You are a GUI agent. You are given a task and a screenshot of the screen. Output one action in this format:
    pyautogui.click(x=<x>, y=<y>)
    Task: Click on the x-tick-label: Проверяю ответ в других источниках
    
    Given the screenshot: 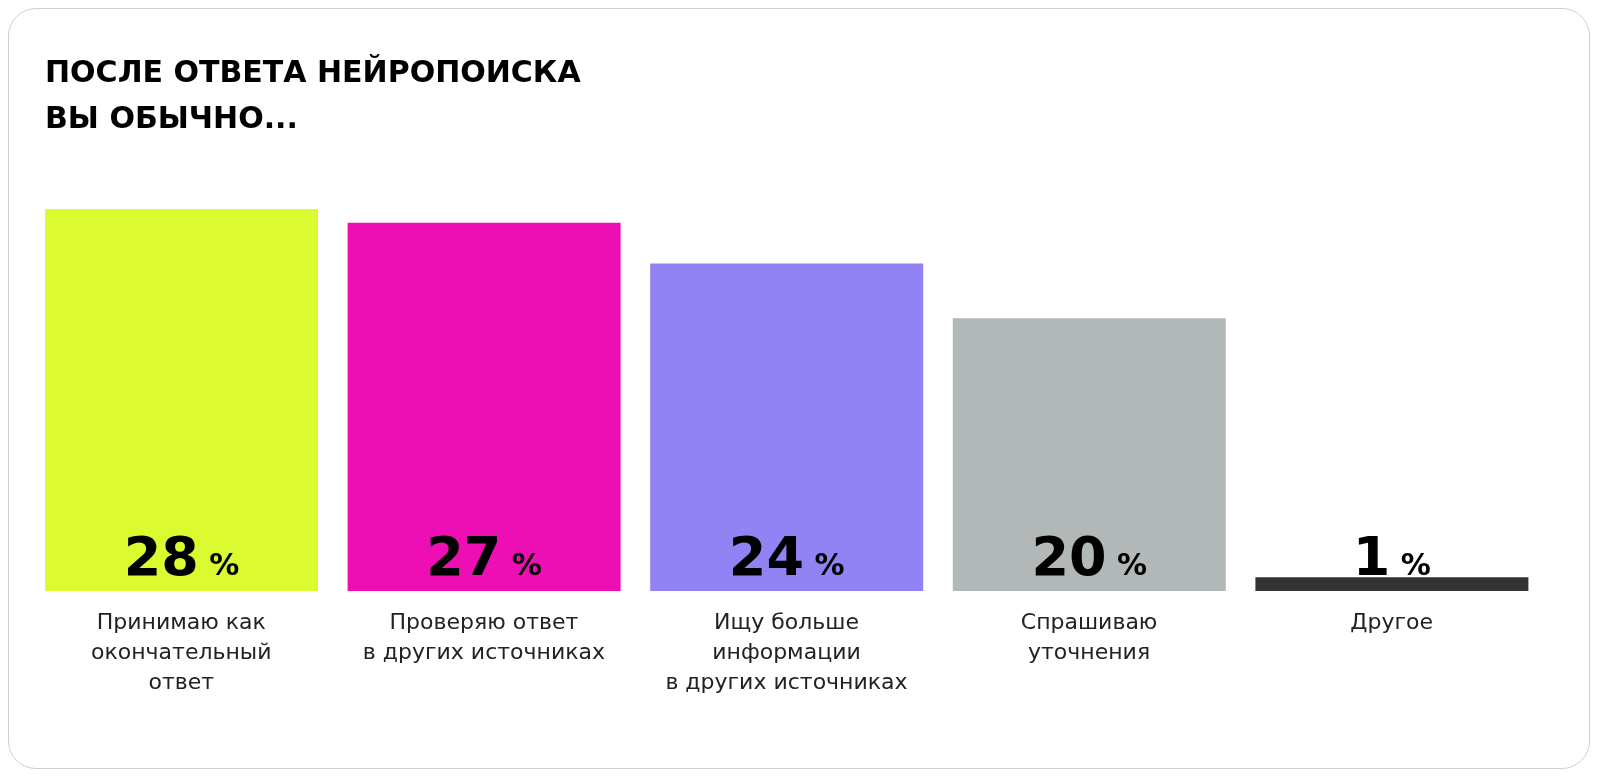 What is the action you would take?
    pyautogui.click(x=483, y=636)
    